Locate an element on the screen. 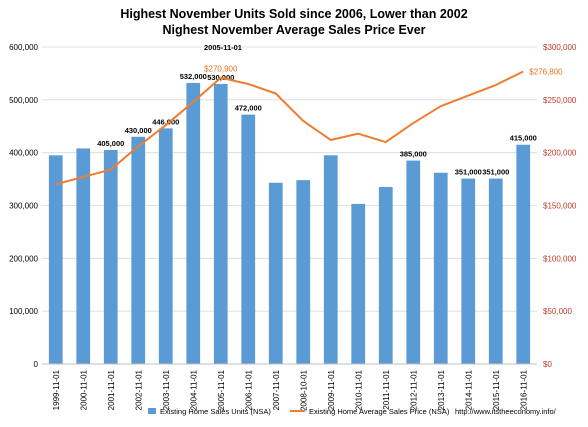  line-data-labels: $270,900 $276,800 is located at coordinates (383, 71).